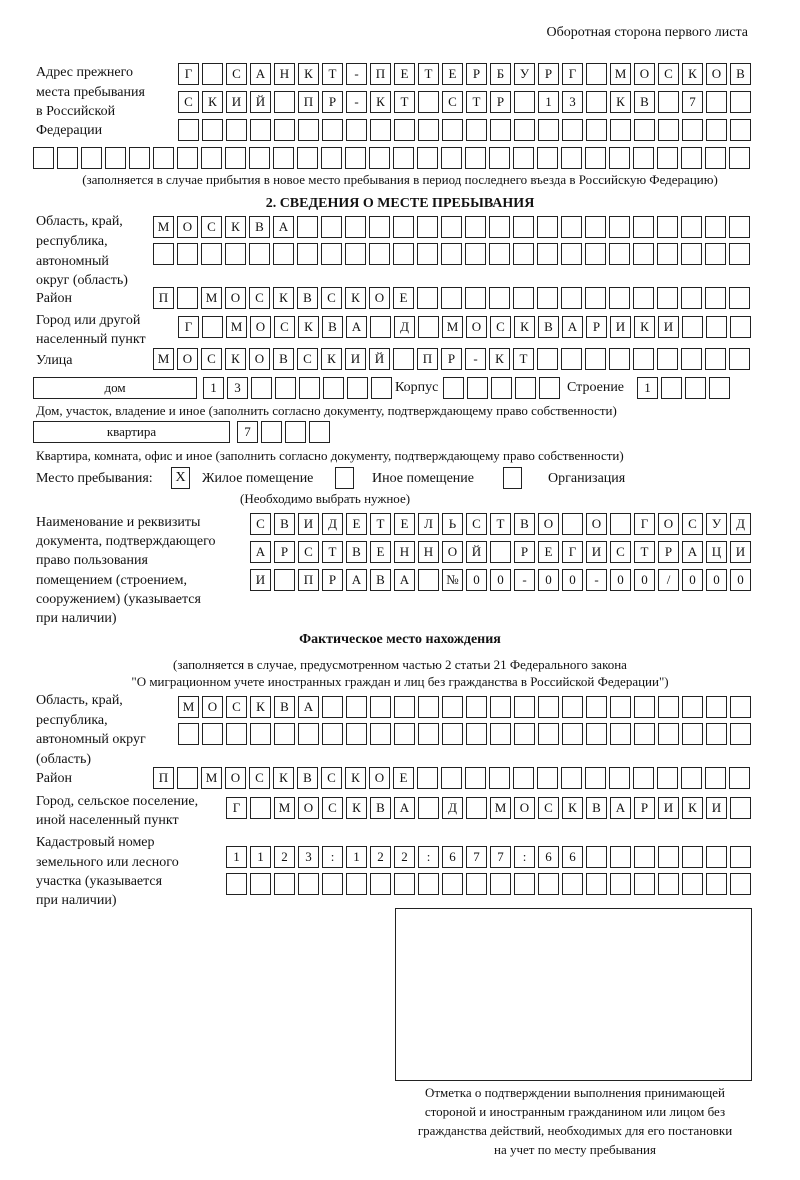 Image resolution: width=800 pixels, height=1180 pixels. I want to click on char-cell: П, so click(380, 74).